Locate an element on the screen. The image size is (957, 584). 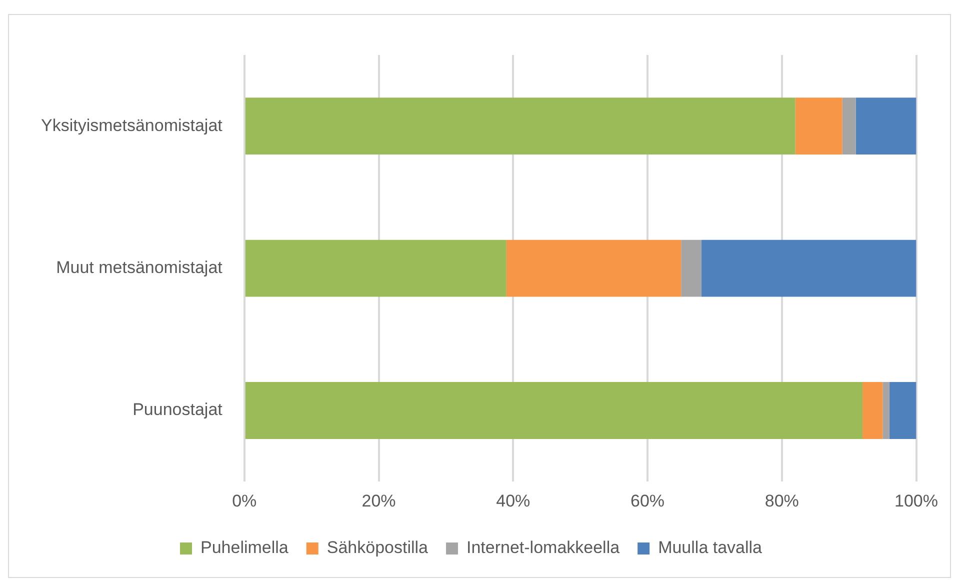
x-tick-label: 0% is located at coordinates (244, 500).